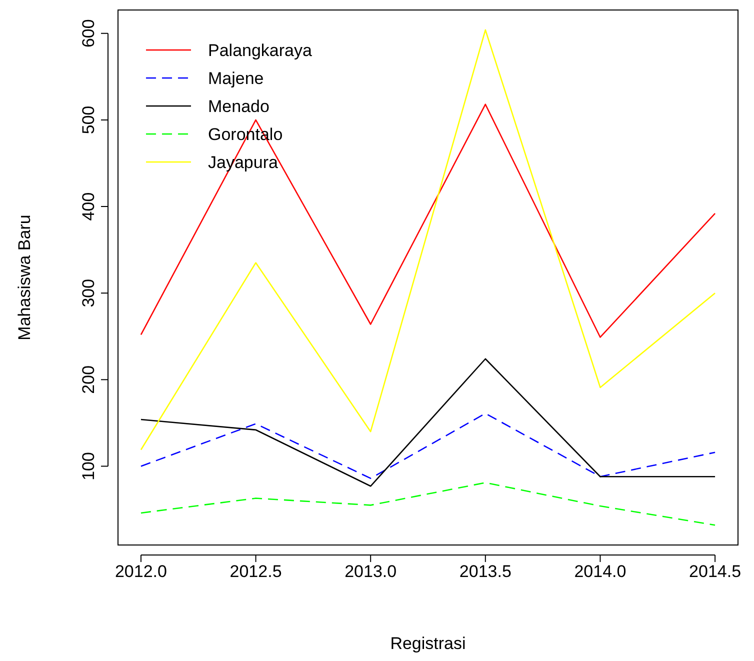  What do you see at coordinates (239, 106) in the screenshot?
I see `legend-label: Menado` at bounding box center [239, 106].